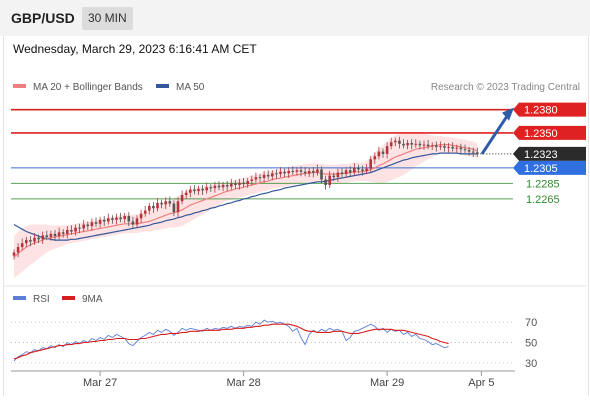 This screenshot has height=400, width=590. Describe the element at coordinates (88, 87) in the screenshot. I see `legend-label-0: MA 20 + Bollinger Bands` at that location.